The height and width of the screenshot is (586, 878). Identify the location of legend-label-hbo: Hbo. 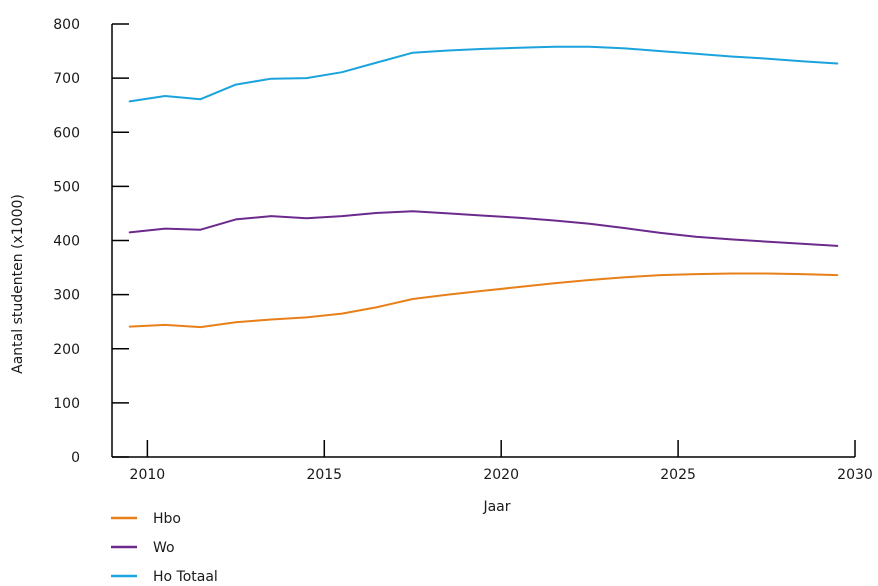
(167, 519).